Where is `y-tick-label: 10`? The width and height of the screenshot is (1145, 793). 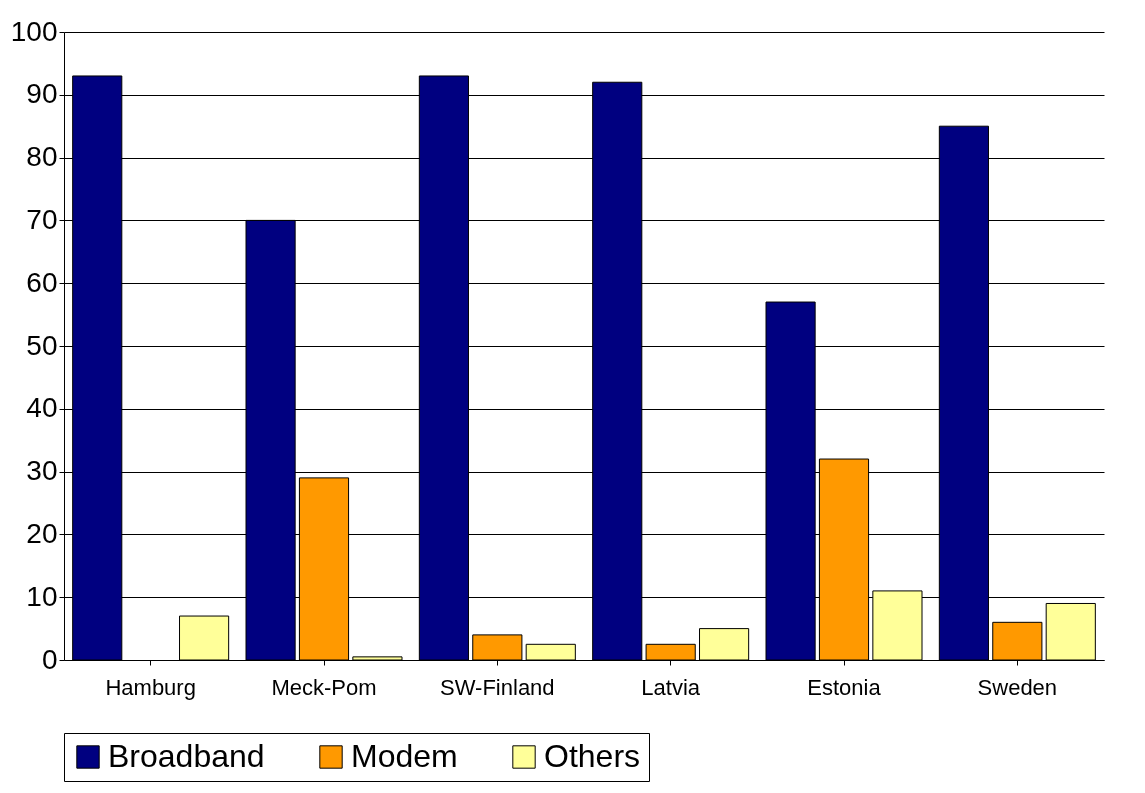 y-tick-label: 10 is located at coordinates (42, 596).